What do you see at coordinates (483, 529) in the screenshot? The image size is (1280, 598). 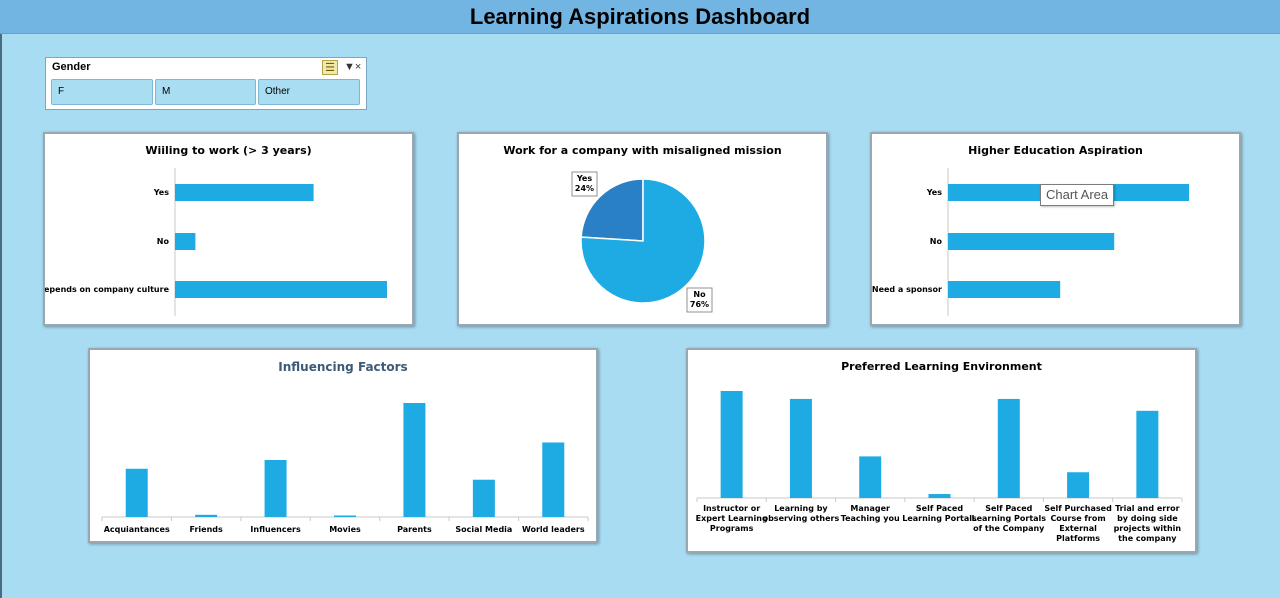 I see `category-label: Social Media` at bounding box center [483, 529].